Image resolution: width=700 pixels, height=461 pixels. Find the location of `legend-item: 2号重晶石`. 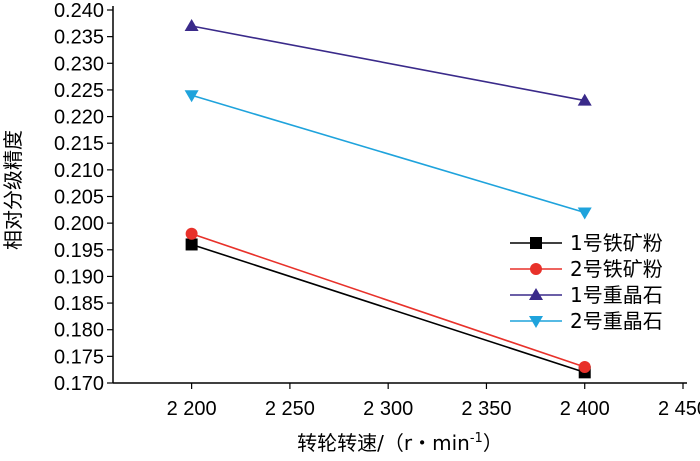

legend-item: 2号重晶石 is located at coordinates (586, 321).